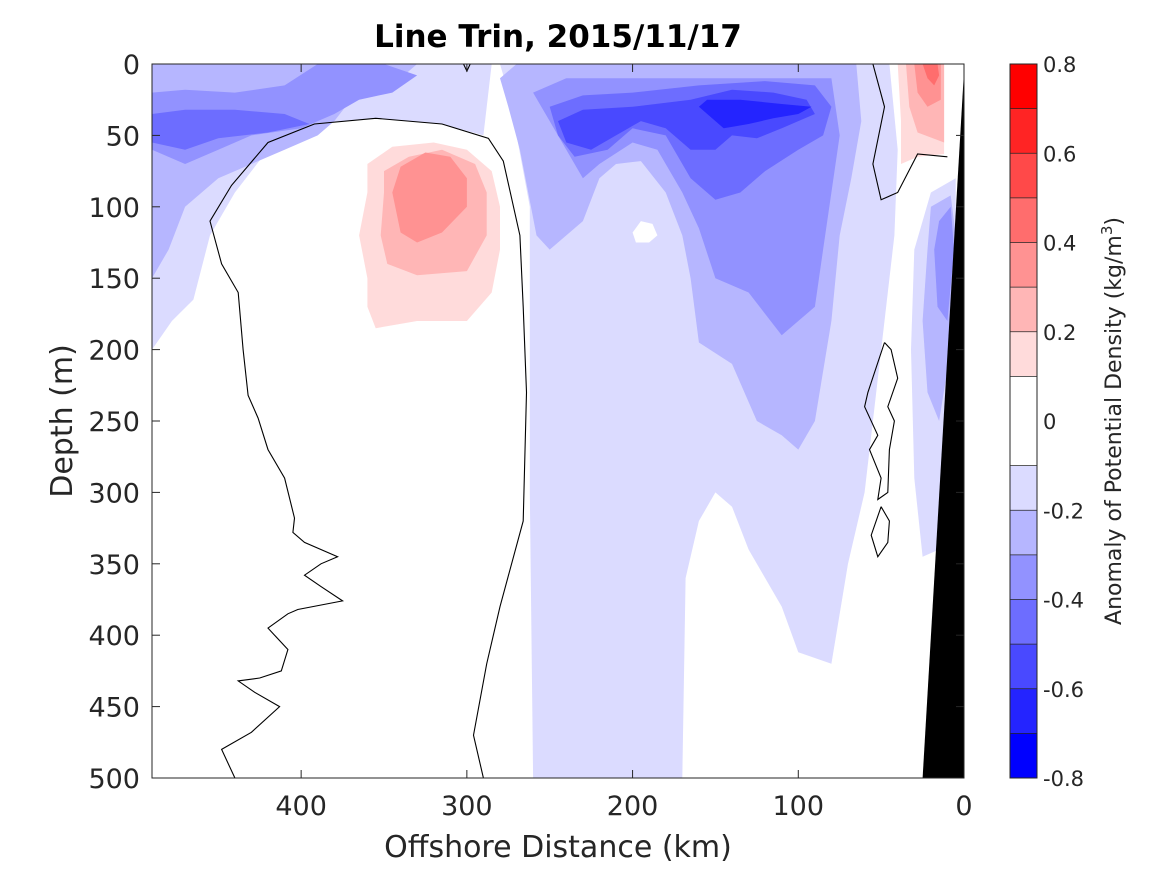 The height and width of the screenshot is (875, 1167). Describe the element at coordinates (1114, 430) in the screenshot. I see `colorbar-label-main: Anomaly of Potential Density (kg/m` at that location.